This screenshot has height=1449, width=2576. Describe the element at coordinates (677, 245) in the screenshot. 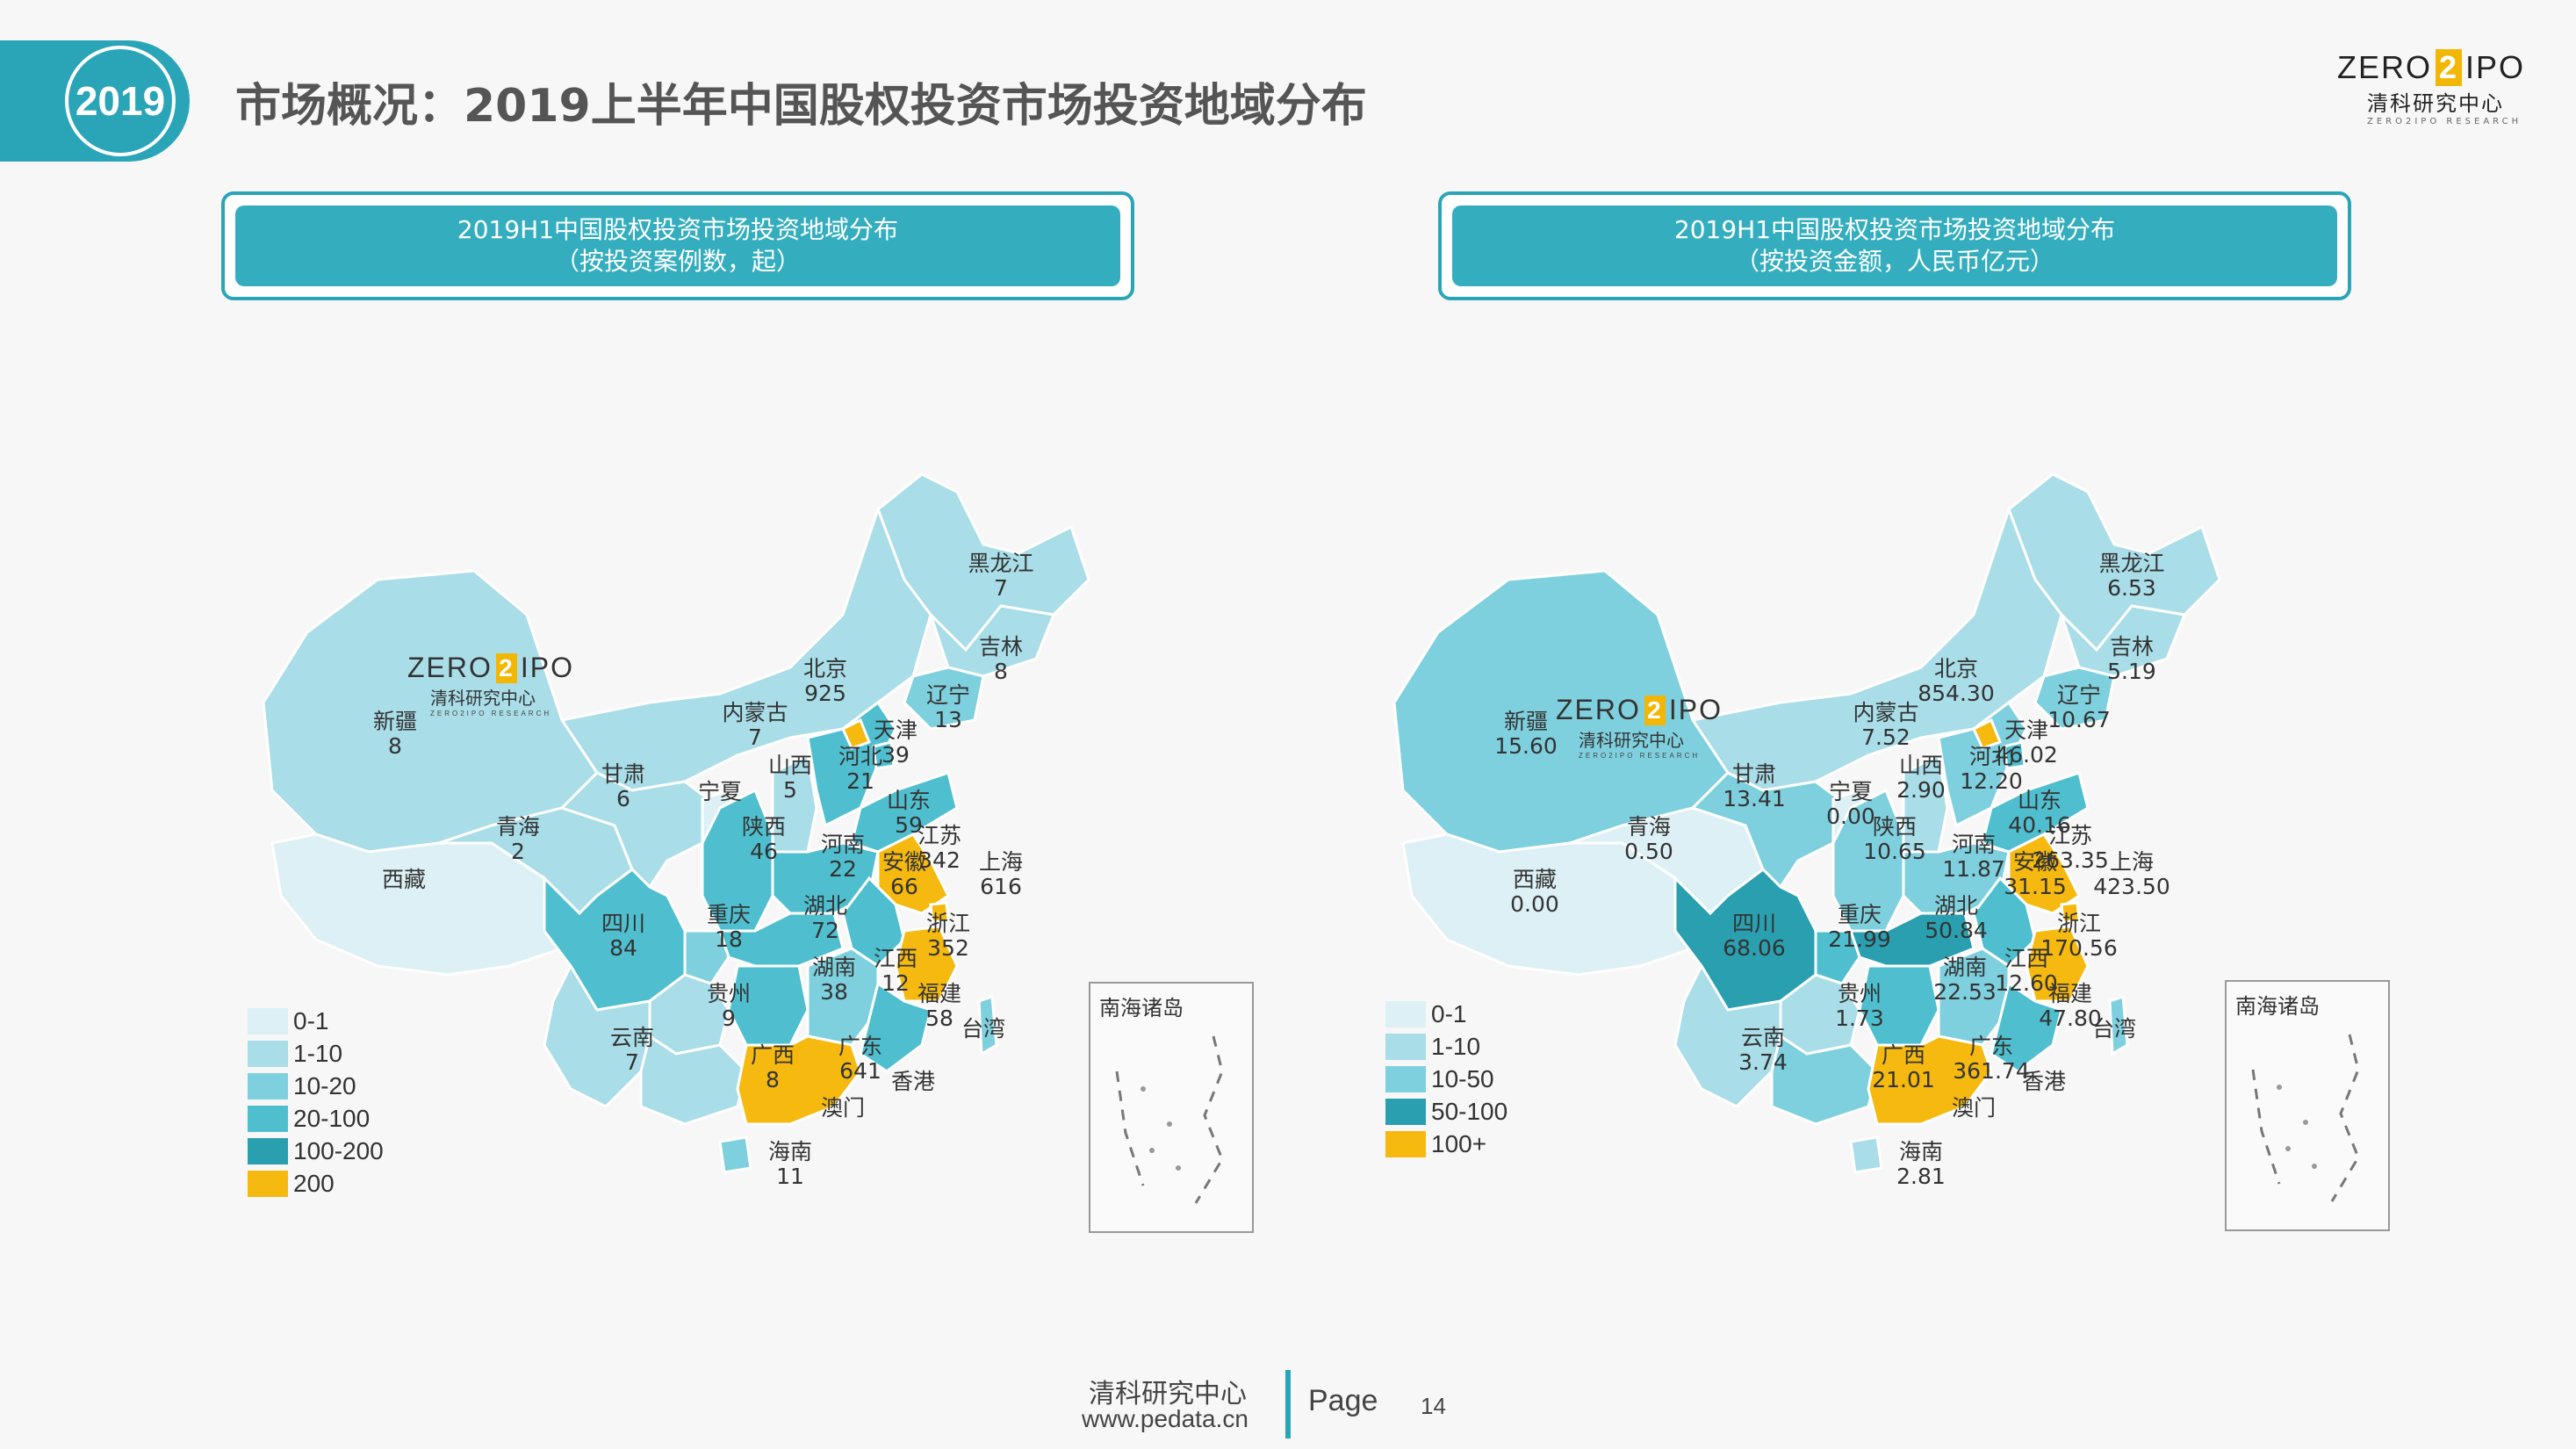

I see `left-panel-header: 2019H1中国股权投资市场投资地域分布 （按投资案例数，起）` at that location.